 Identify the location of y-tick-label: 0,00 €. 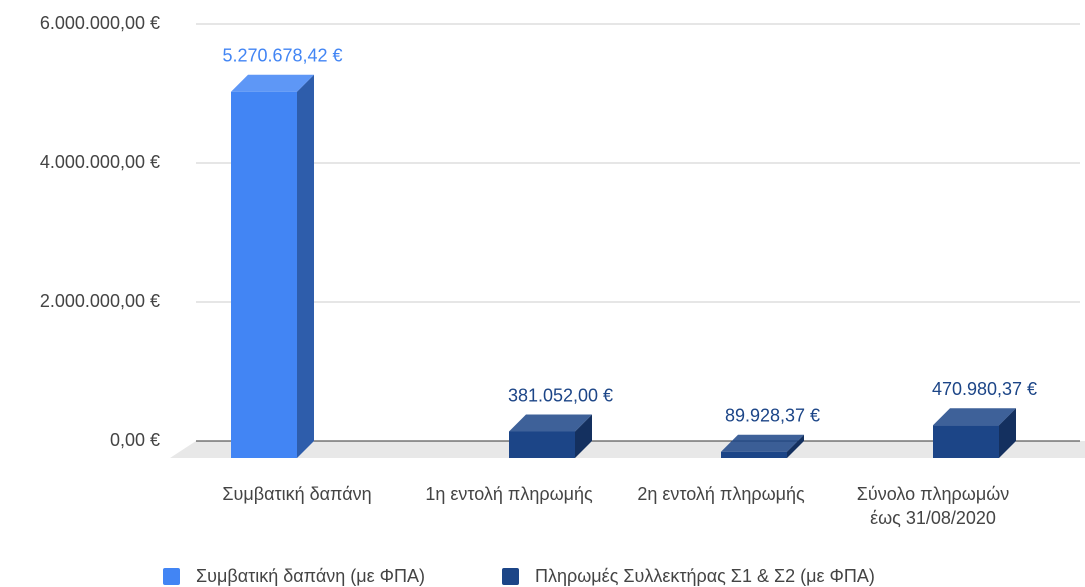
(135, 440).